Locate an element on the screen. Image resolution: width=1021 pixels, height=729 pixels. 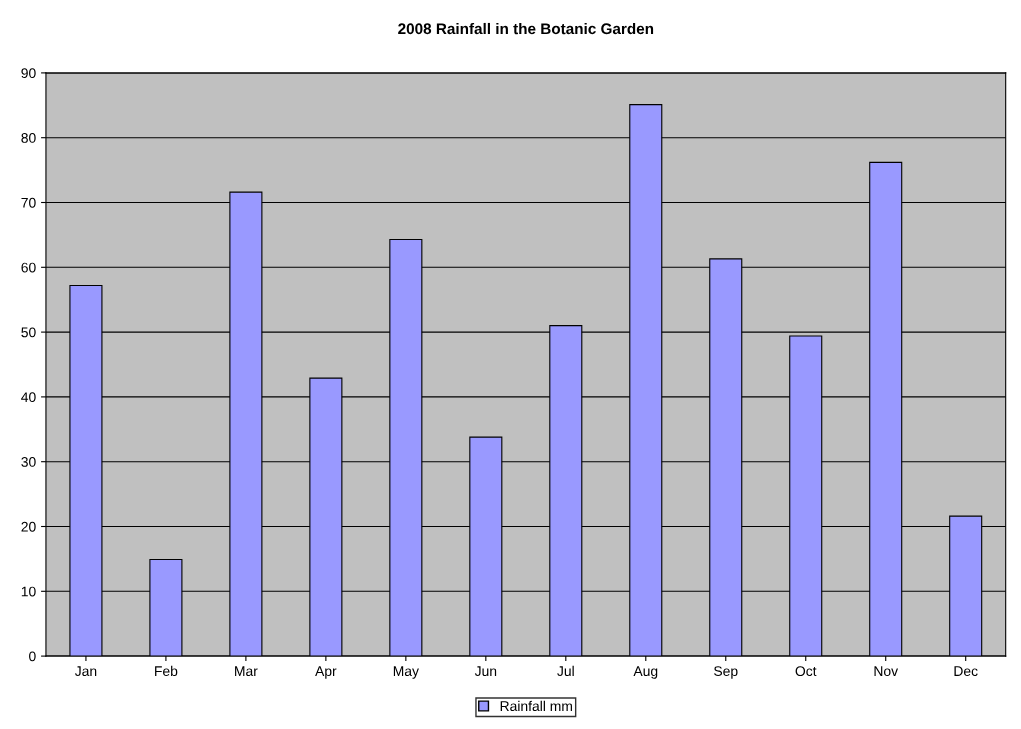
y-tick-label: 50 is located at coordinates (28, 332).